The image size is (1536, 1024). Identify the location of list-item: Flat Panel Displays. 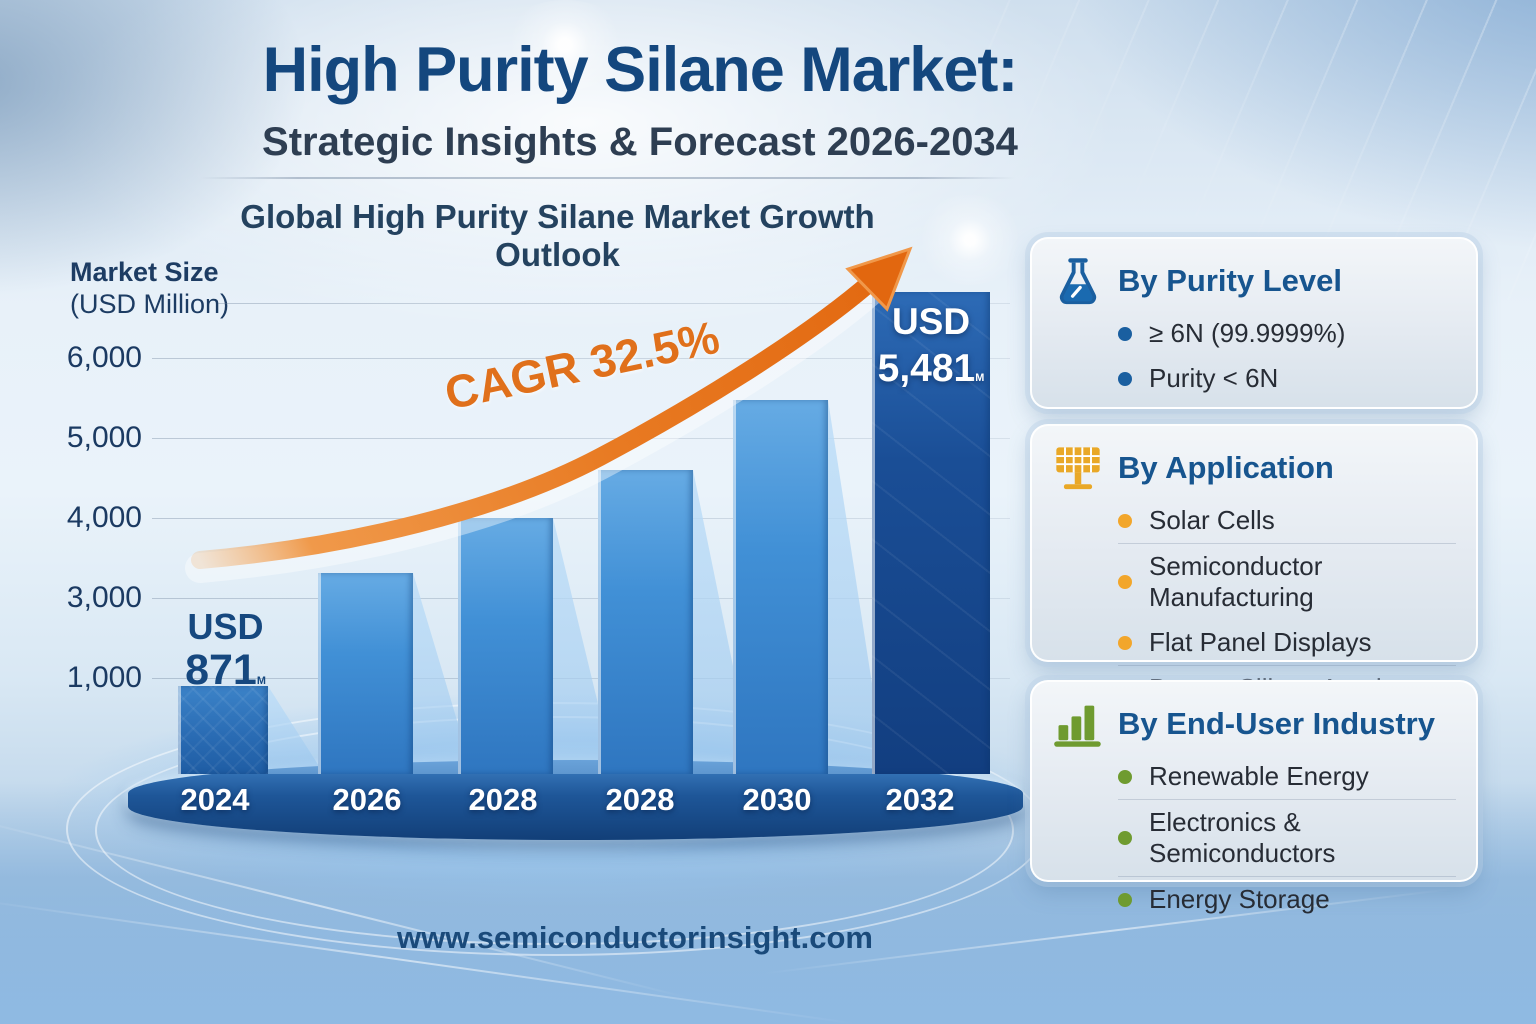
(1287, 643).